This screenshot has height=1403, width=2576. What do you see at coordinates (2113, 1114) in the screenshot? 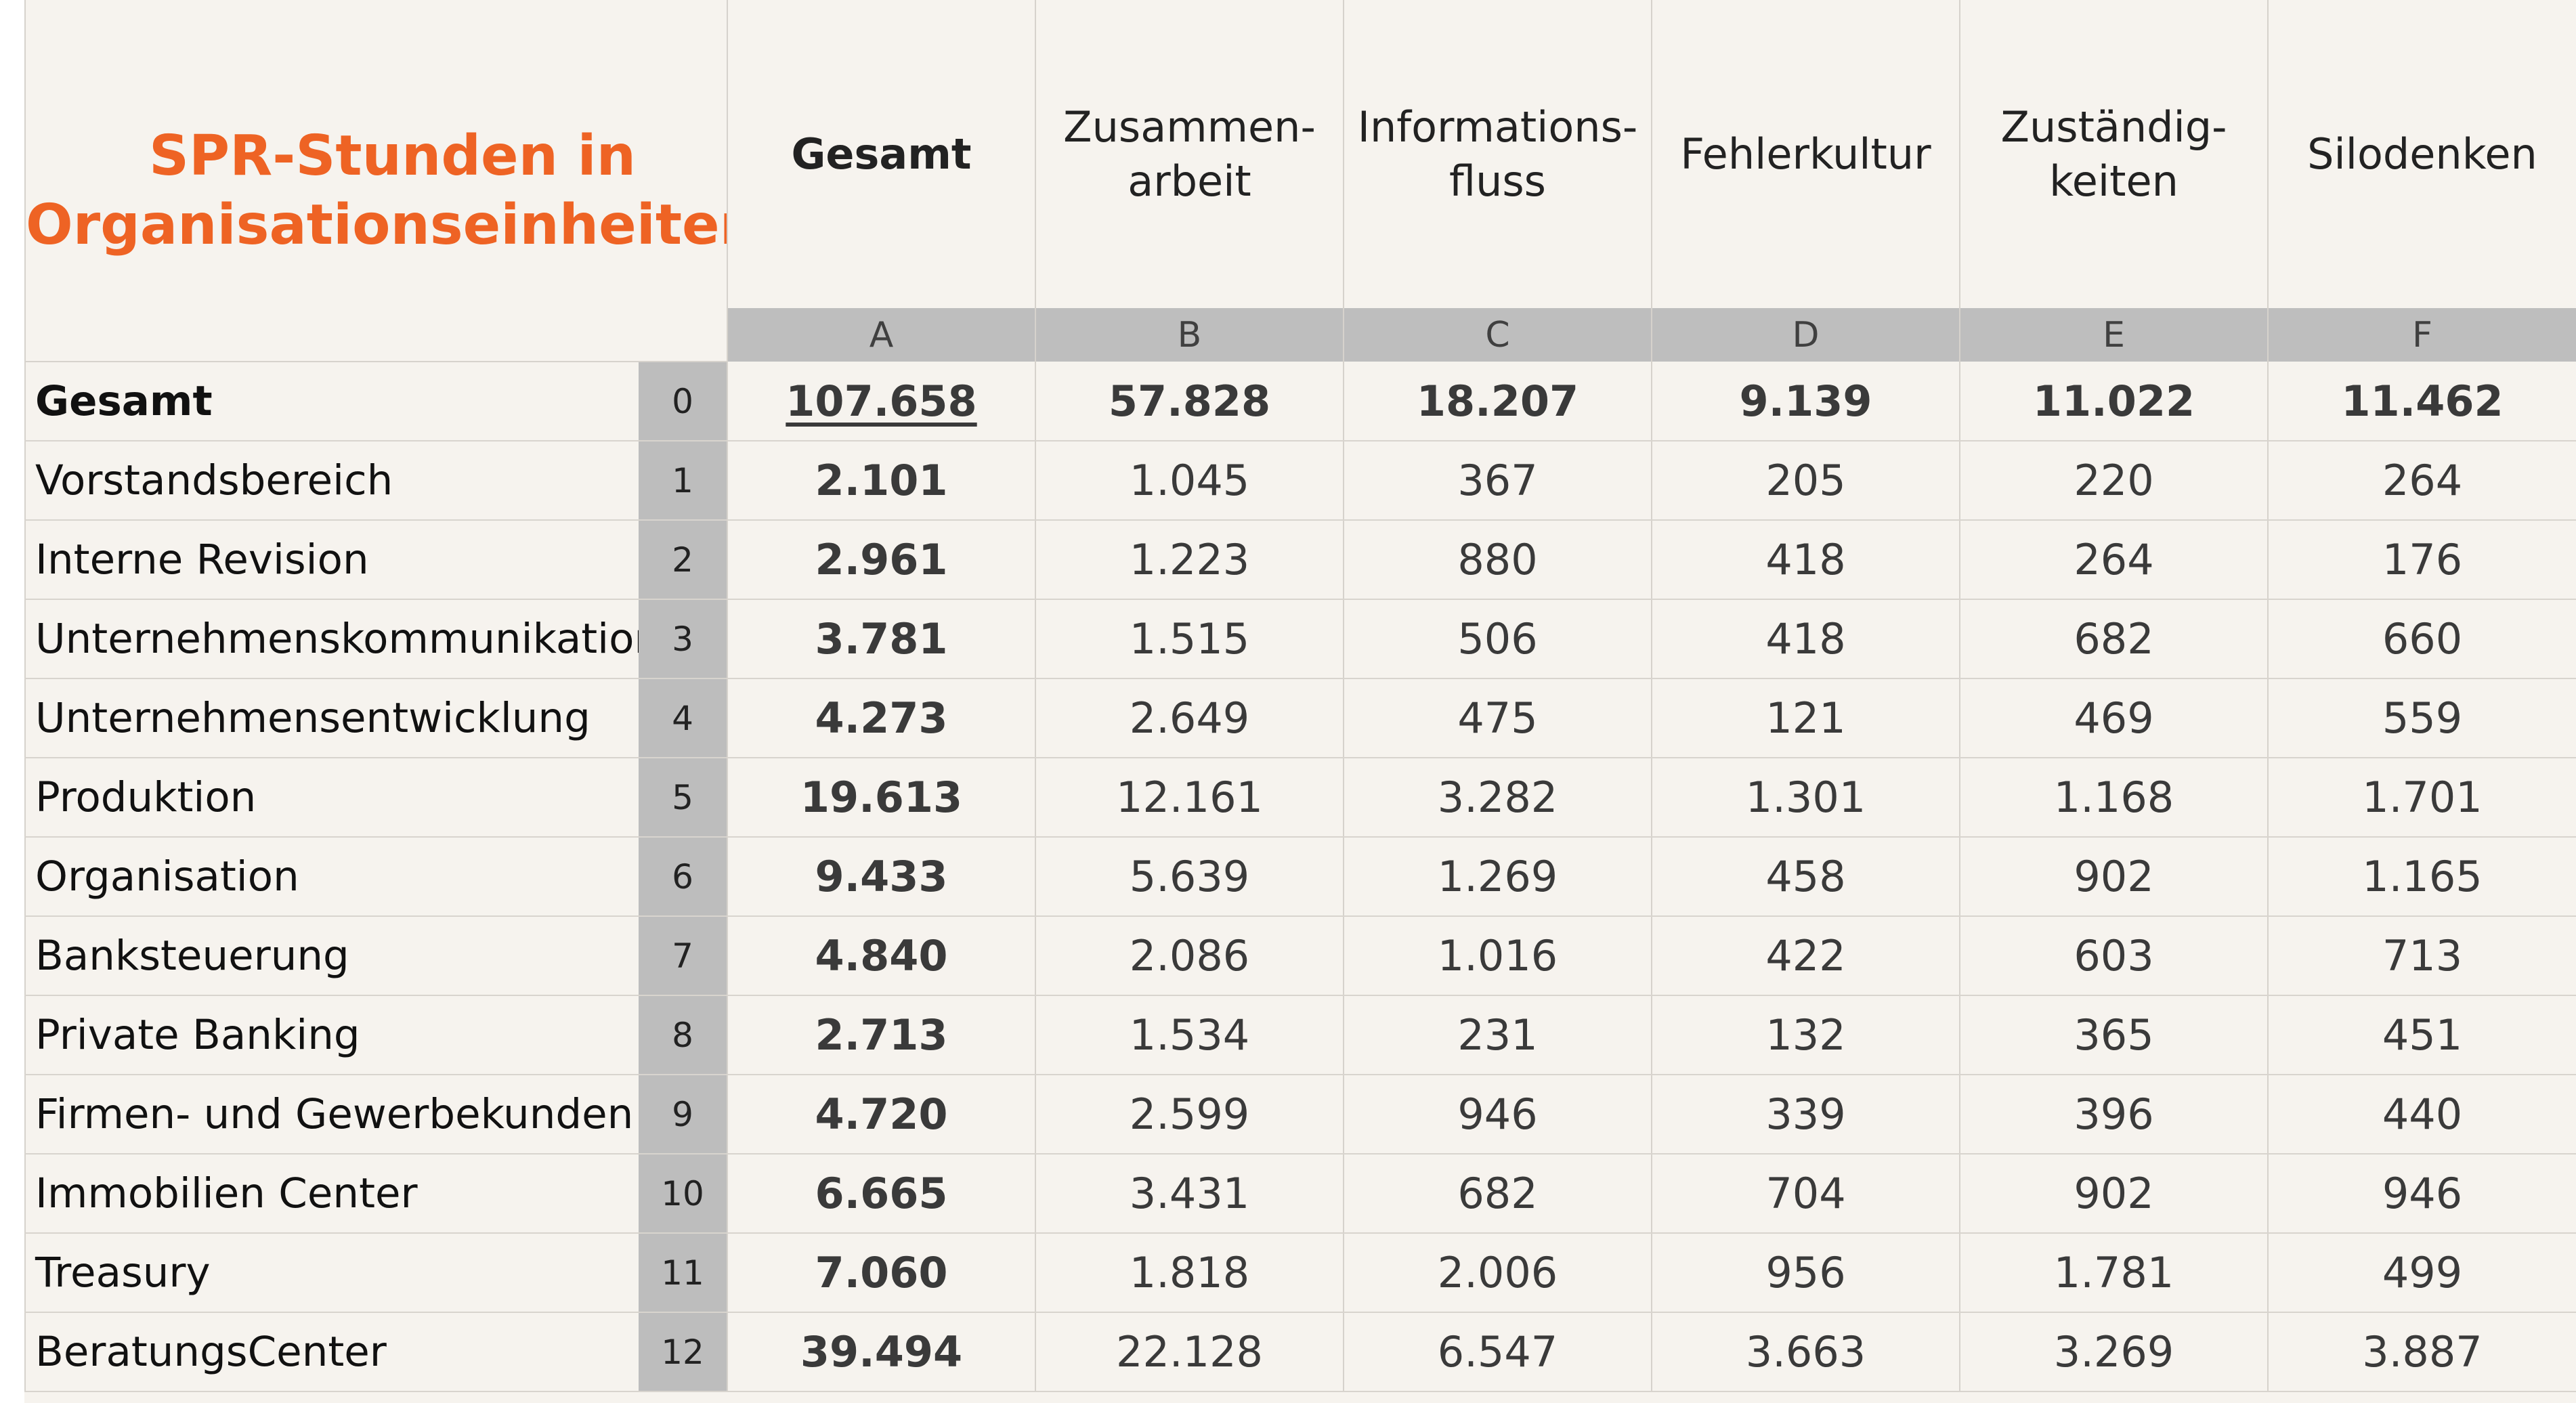
I see `value-cell: 396` at bounding box center [2113, 1114].